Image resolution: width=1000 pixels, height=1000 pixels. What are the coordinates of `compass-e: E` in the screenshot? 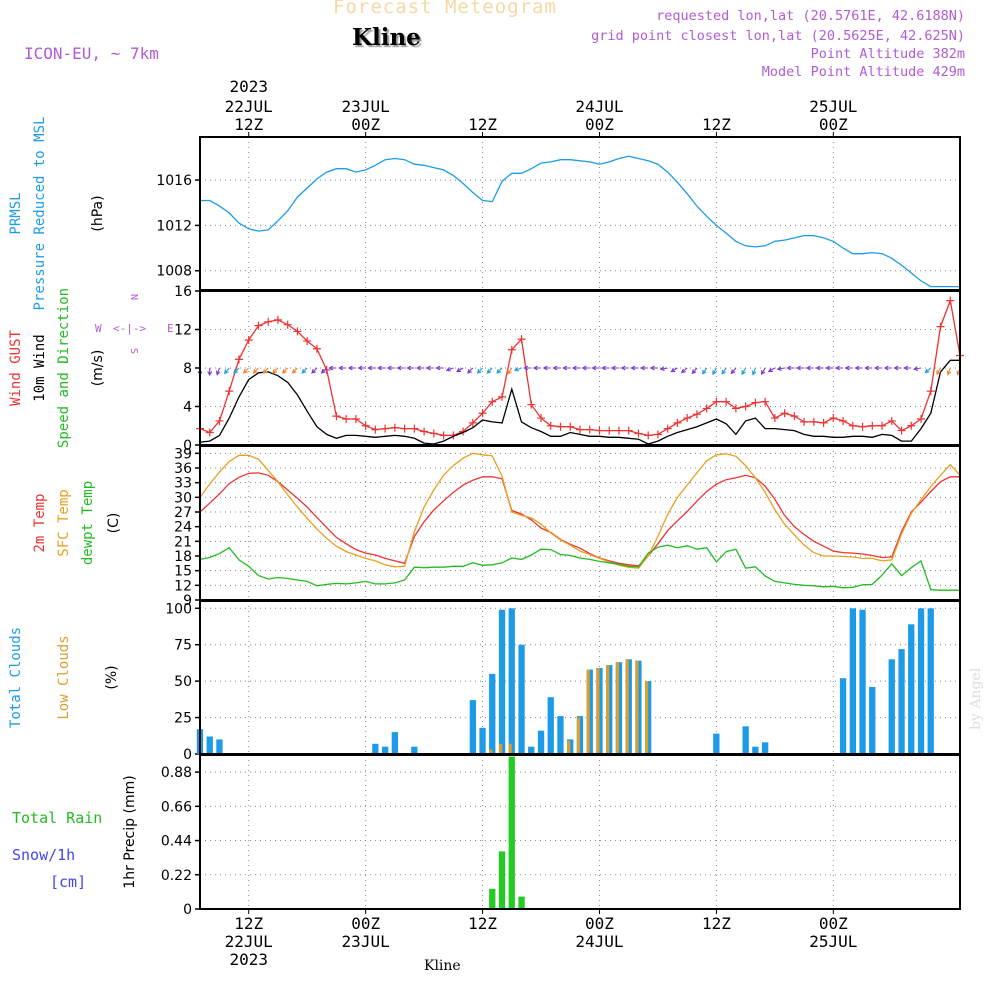 It's located at (170, 328).